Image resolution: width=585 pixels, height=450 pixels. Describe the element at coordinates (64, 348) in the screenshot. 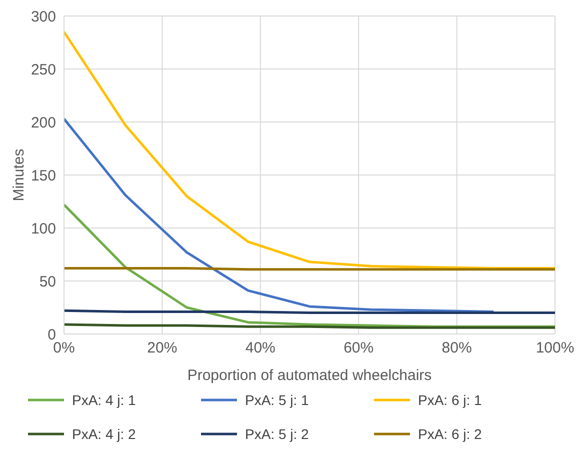

I see `x-tick-label: 0%` at that location.